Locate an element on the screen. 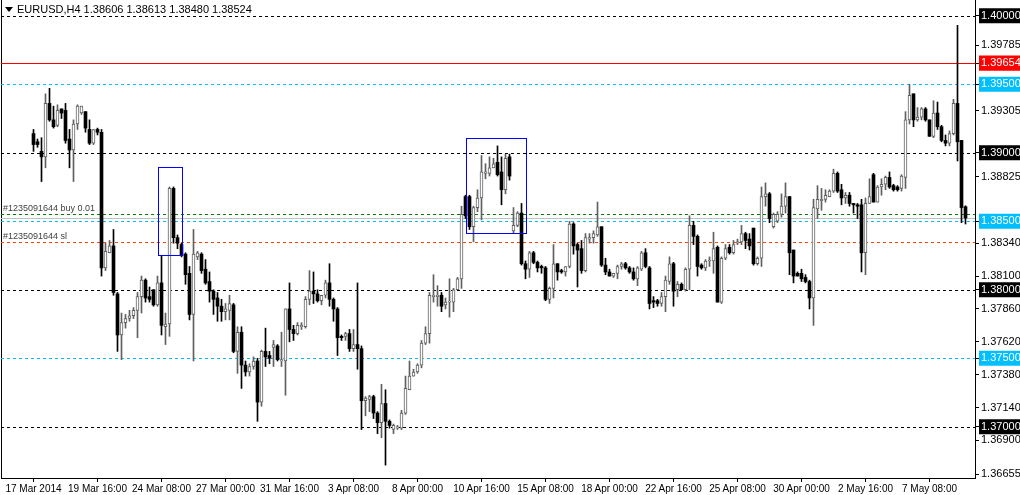 This screenshot has height=495, width=1020. y-tick-label: 1.38000 is located at coordinates (1000, 288).